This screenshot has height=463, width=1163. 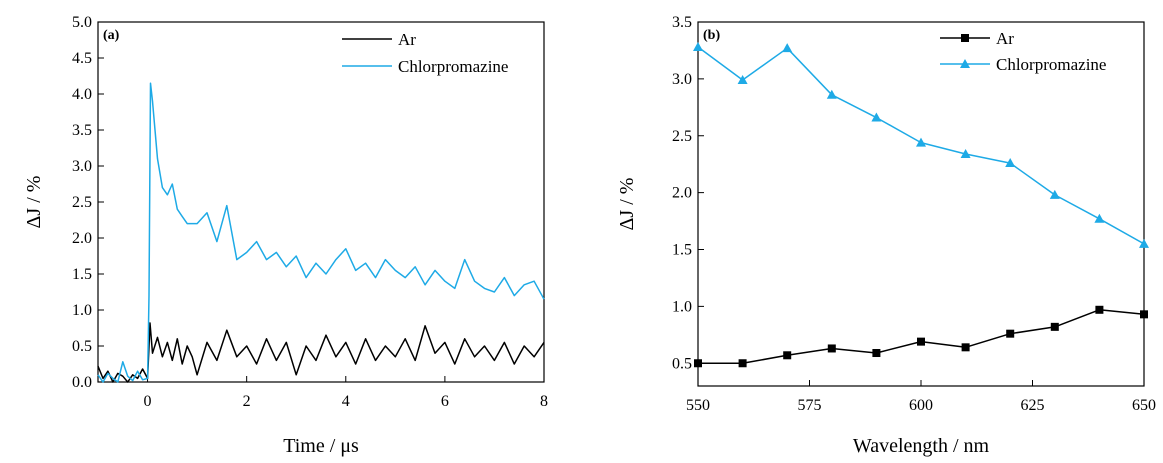 I want to click on x-tick-label: 0, so click(x=148, y=401).